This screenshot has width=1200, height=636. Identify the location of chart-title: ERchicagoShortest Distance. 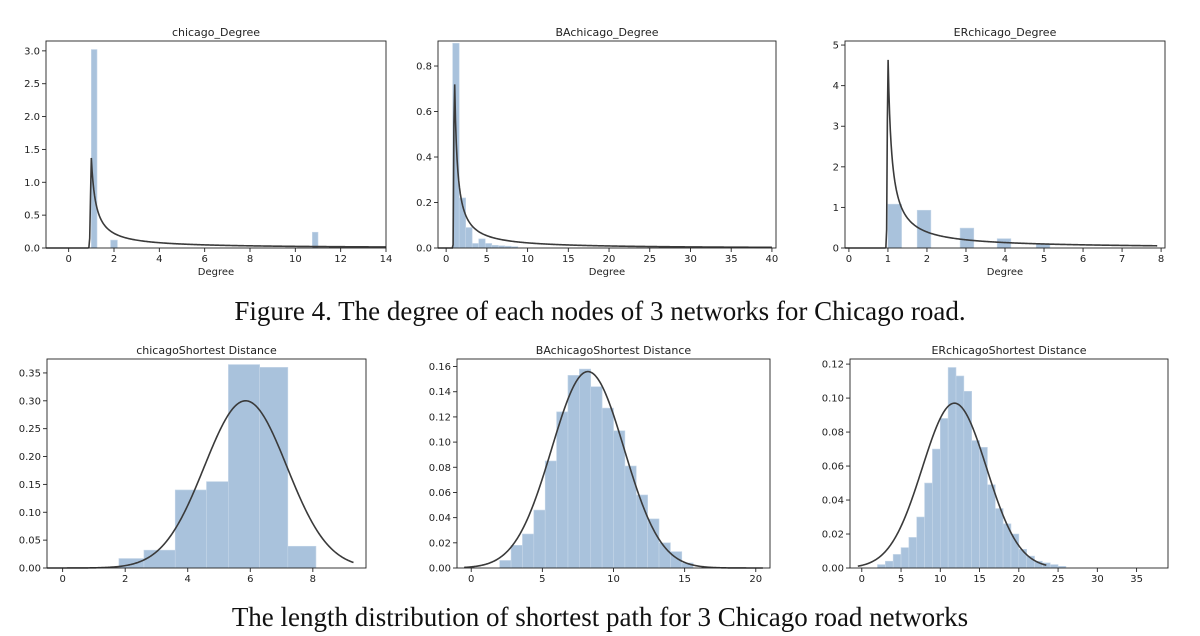
(1008, 350).